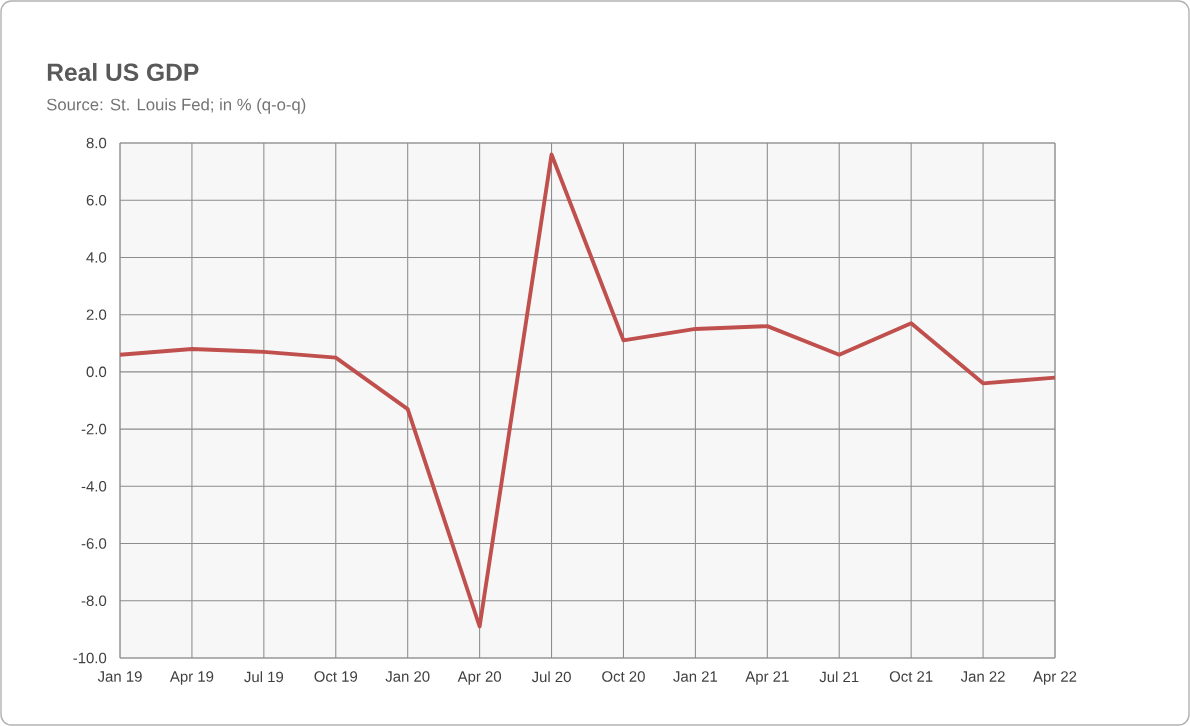 This screenshot has width=1190, height=726. What do you see at coordinates (264, 677) in the screenshot?
I see `x-tick-label: Jul 19` at bounding box center [264, 677].